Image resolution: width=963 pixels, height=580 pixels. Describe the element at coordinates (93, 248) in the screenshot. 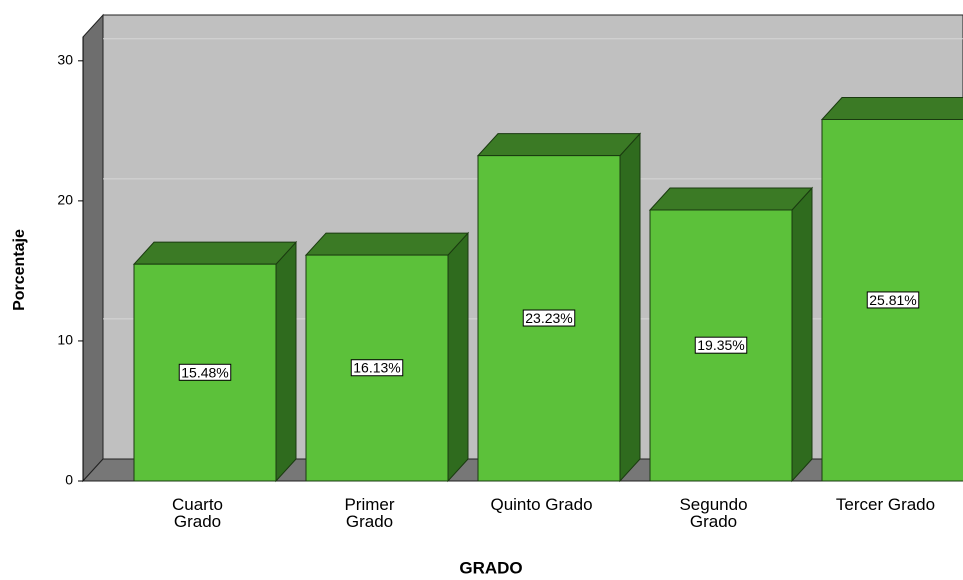

I see `side-wall` at that location.